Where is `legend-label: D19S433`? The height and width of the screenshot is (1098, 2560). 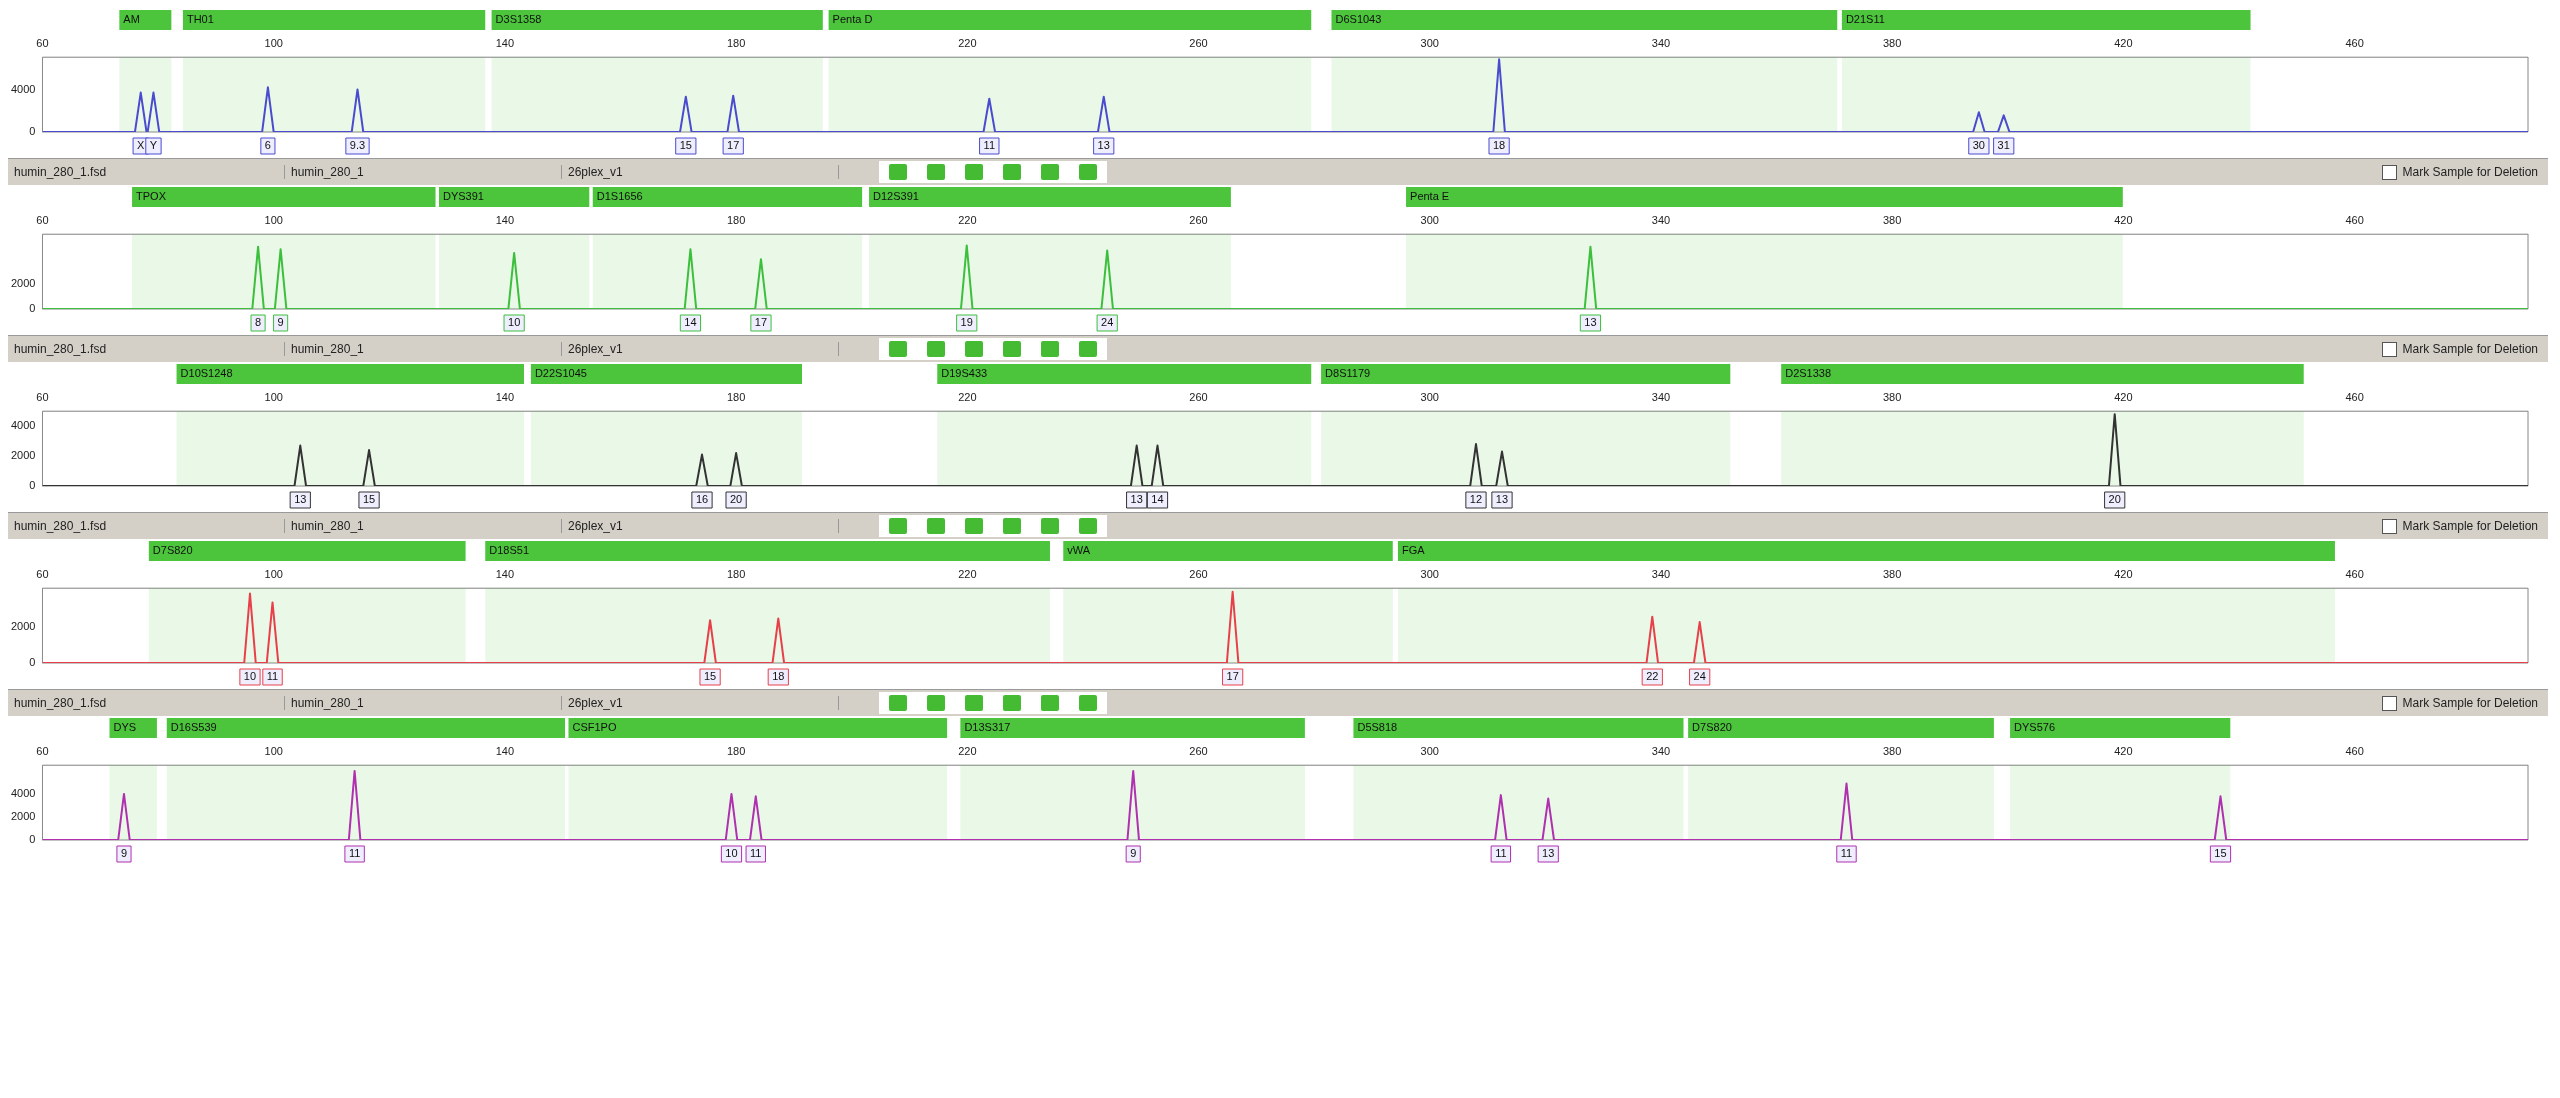 legend-label: D19S433 is located at coordinates (964, 373).